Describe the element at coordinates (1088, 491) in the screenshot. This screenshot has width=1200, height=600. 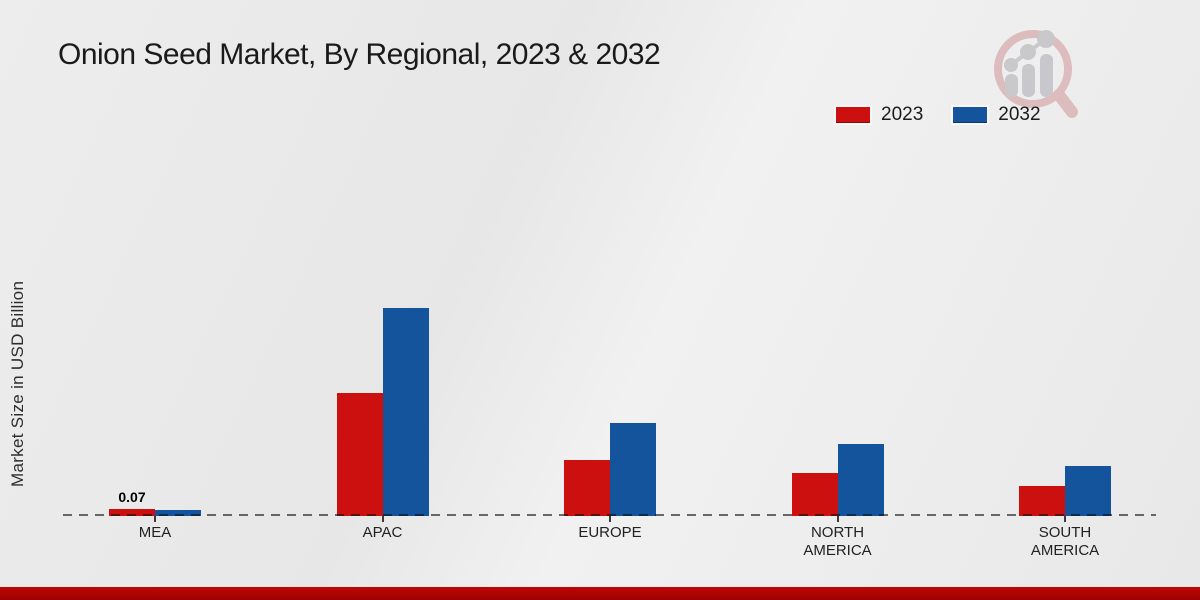
I see `bar-2032-south-america` at that location.